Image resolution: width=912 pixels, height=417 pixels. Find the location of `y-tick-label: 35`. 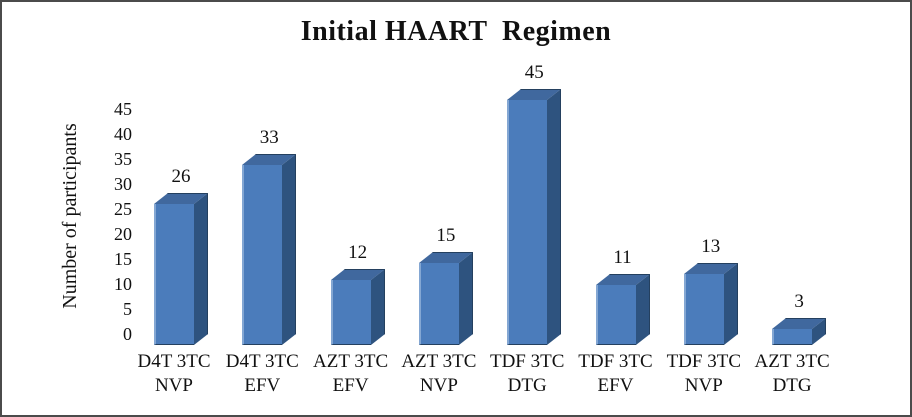

y-tick-label: 35 is located at coordinates (123, 159).